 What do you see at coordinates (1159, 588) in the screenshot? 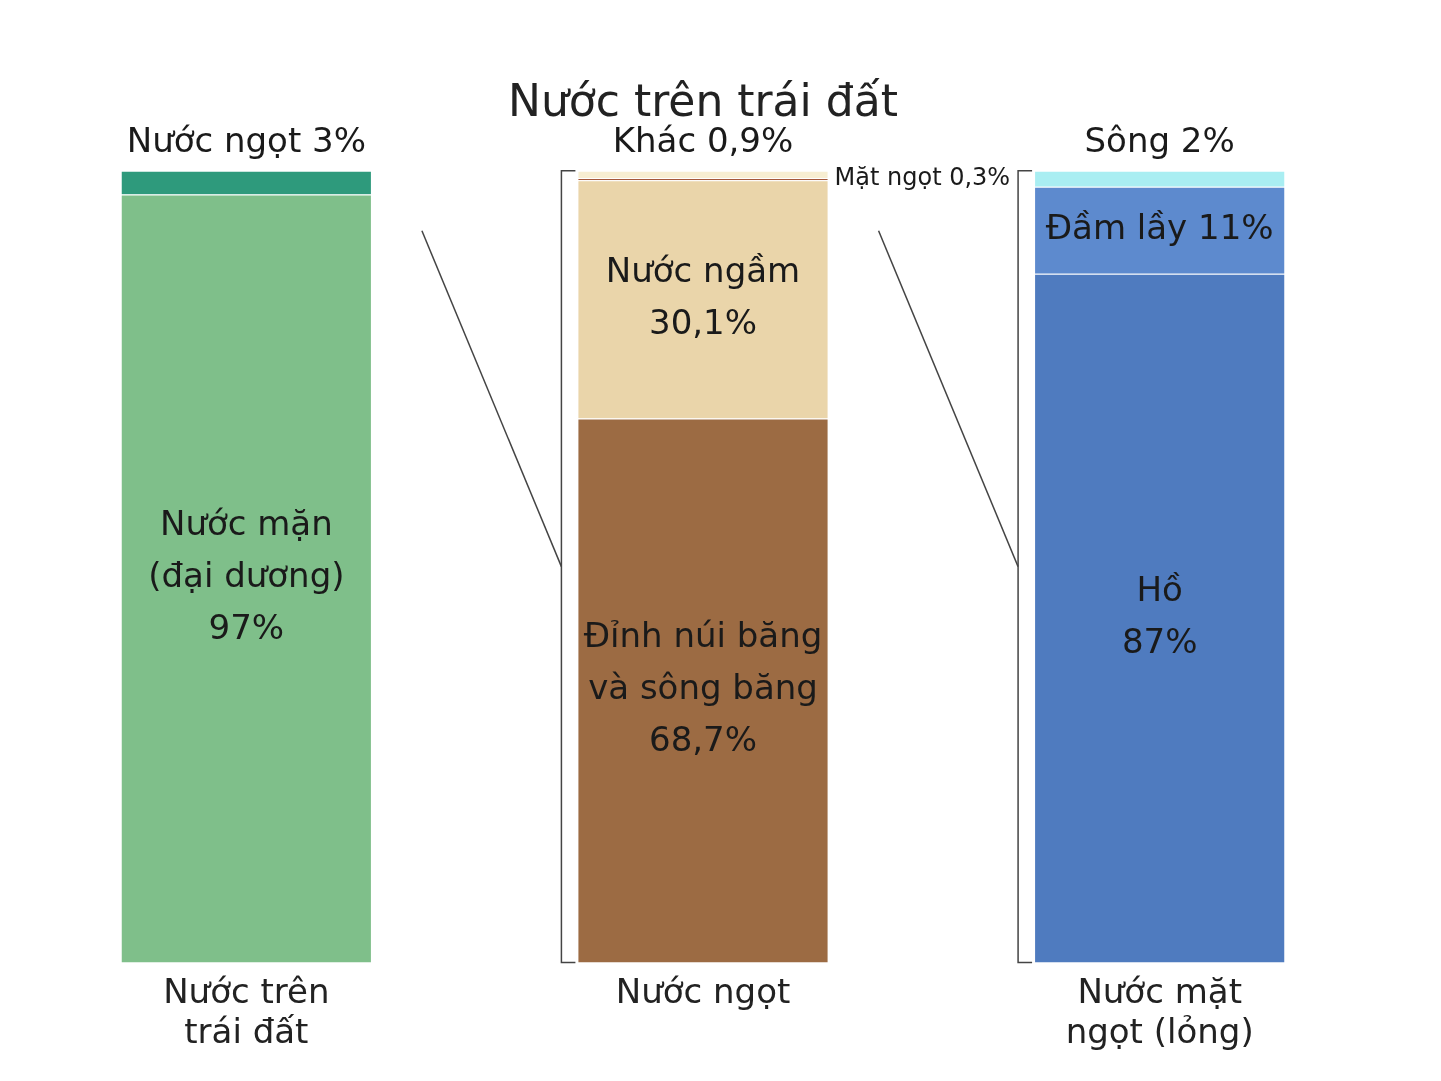
I see `series-label: Hồ` at bounding box center [1159, 588].